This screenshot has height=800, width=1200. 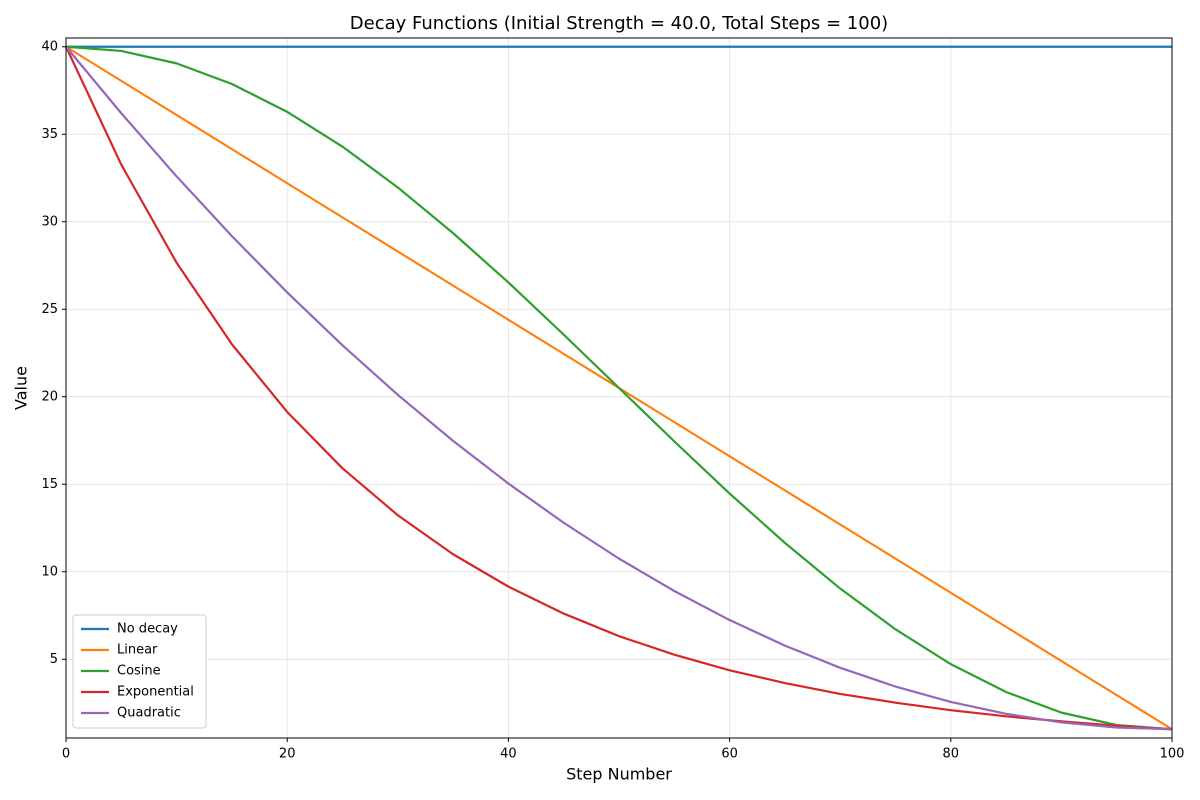 What do you see at coordinates (49, 221) in the screenshot?
I see `y-tick-label: 30` at bounding box center [49, 221].